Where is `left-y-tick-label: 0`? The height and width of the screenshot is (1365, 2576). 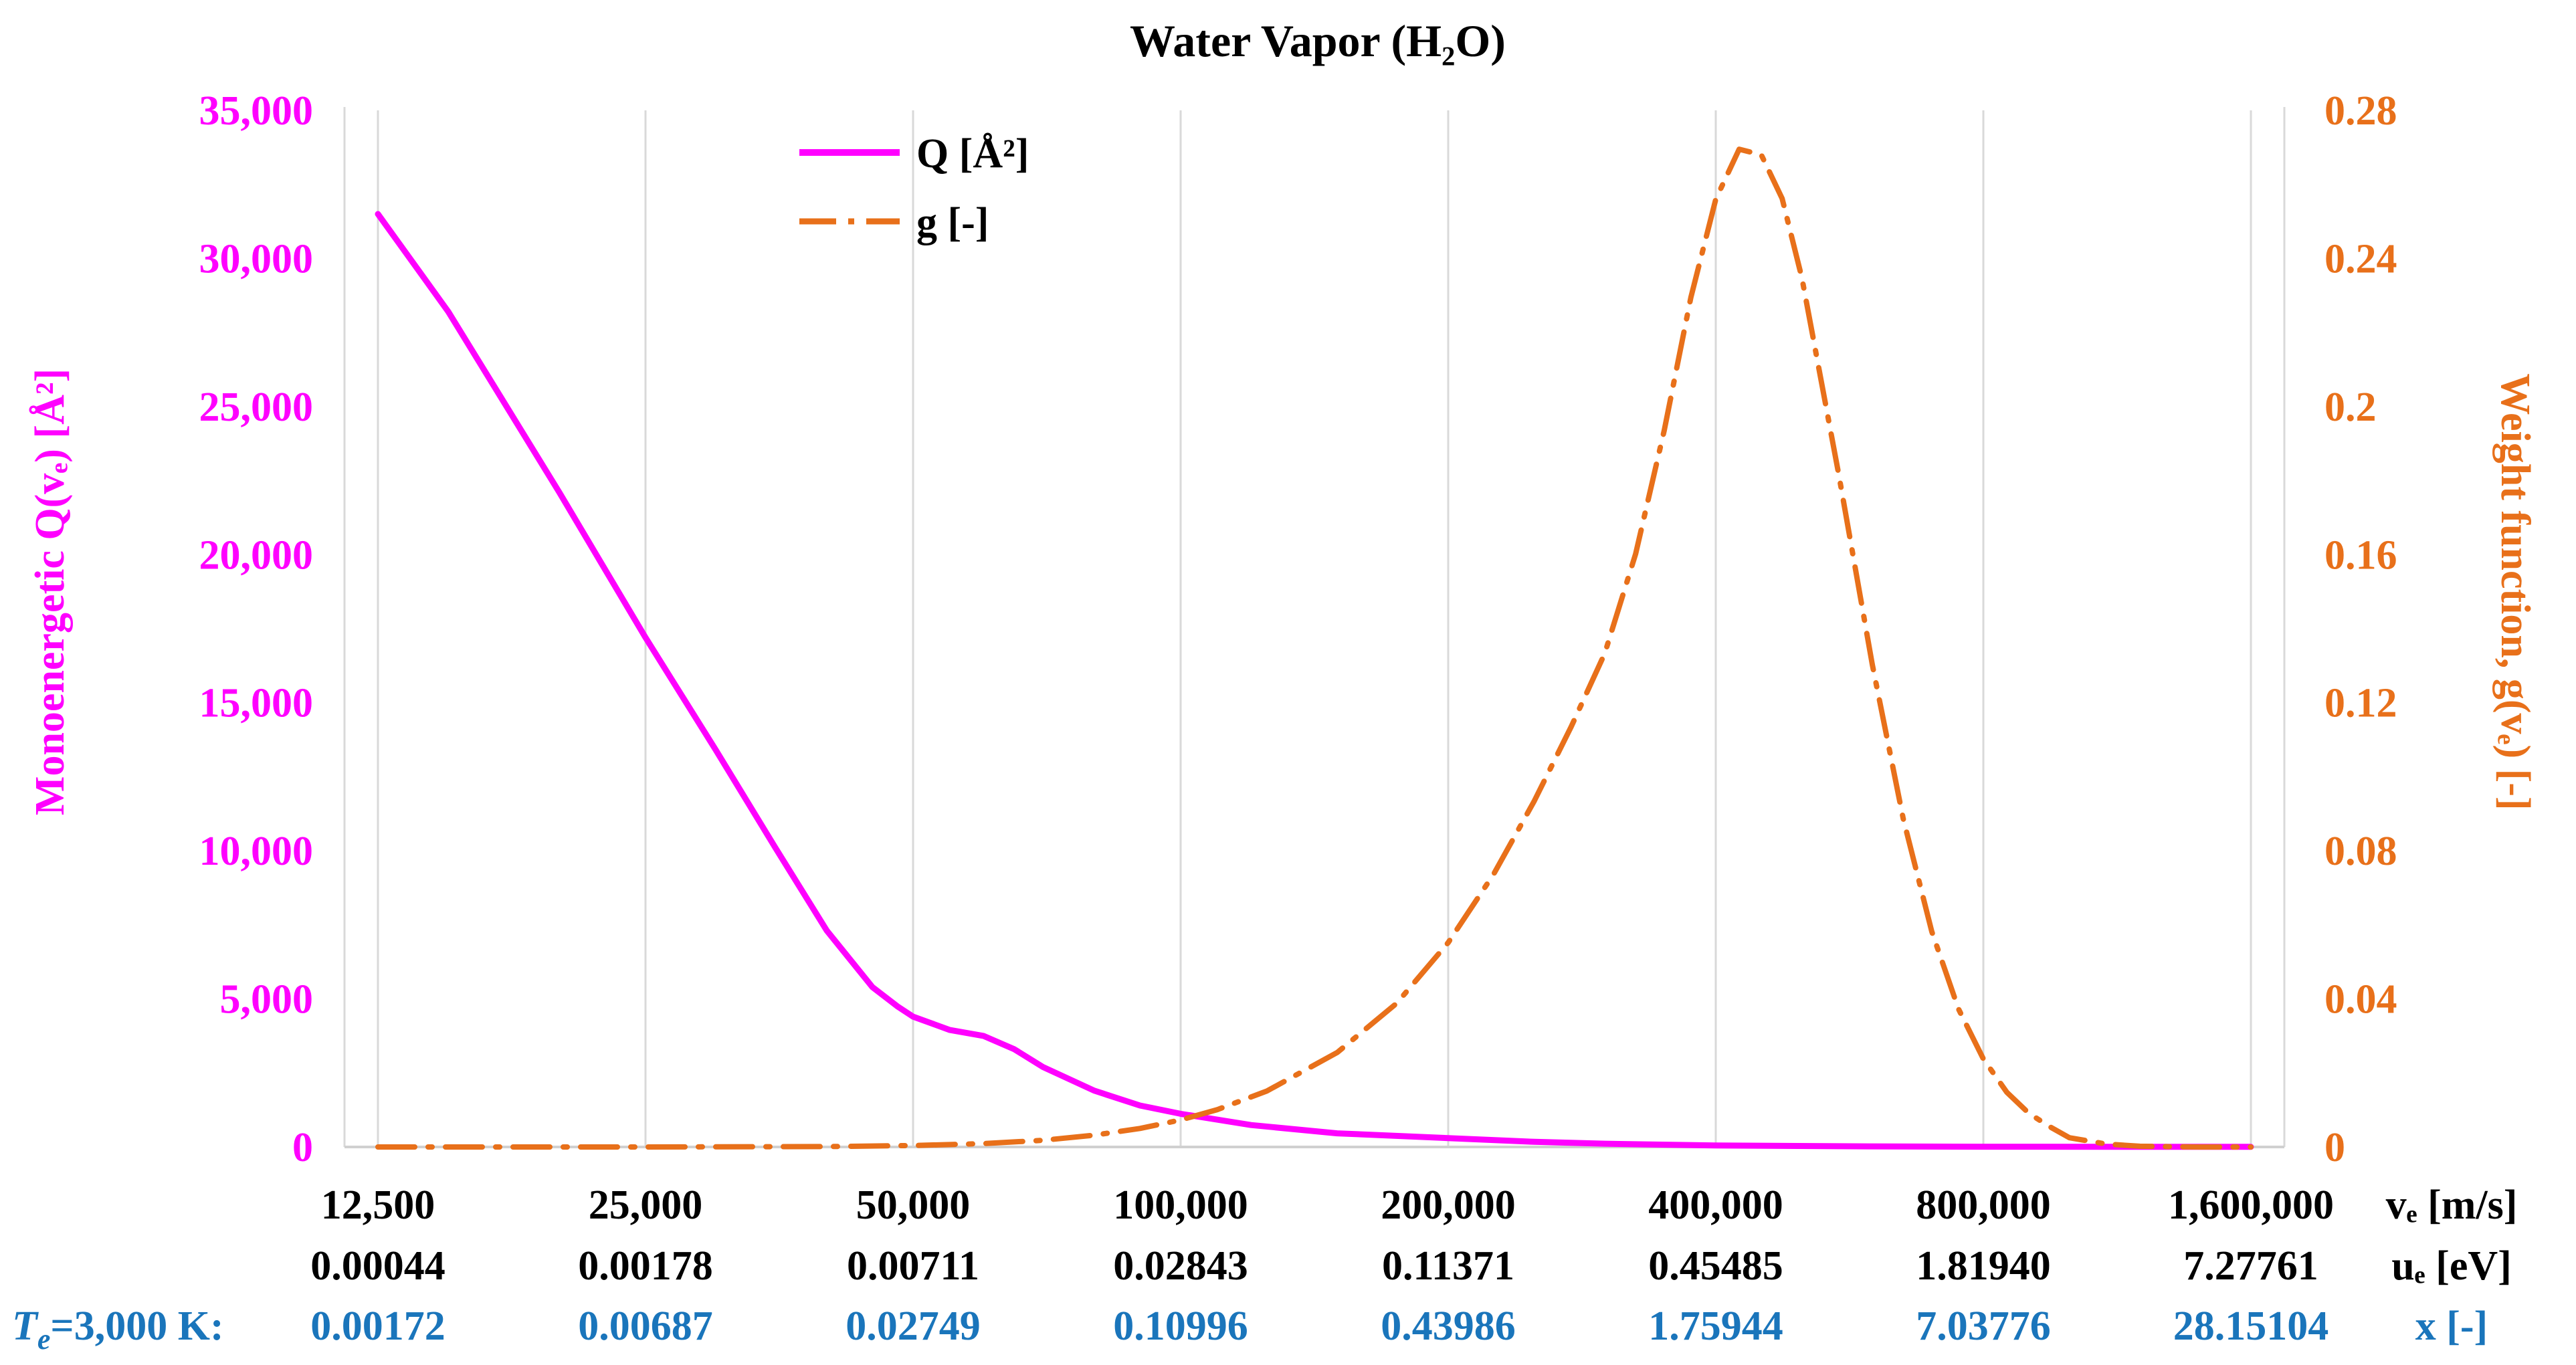 left-y-tick-label: 0 is located at coordinates (302, 1147).